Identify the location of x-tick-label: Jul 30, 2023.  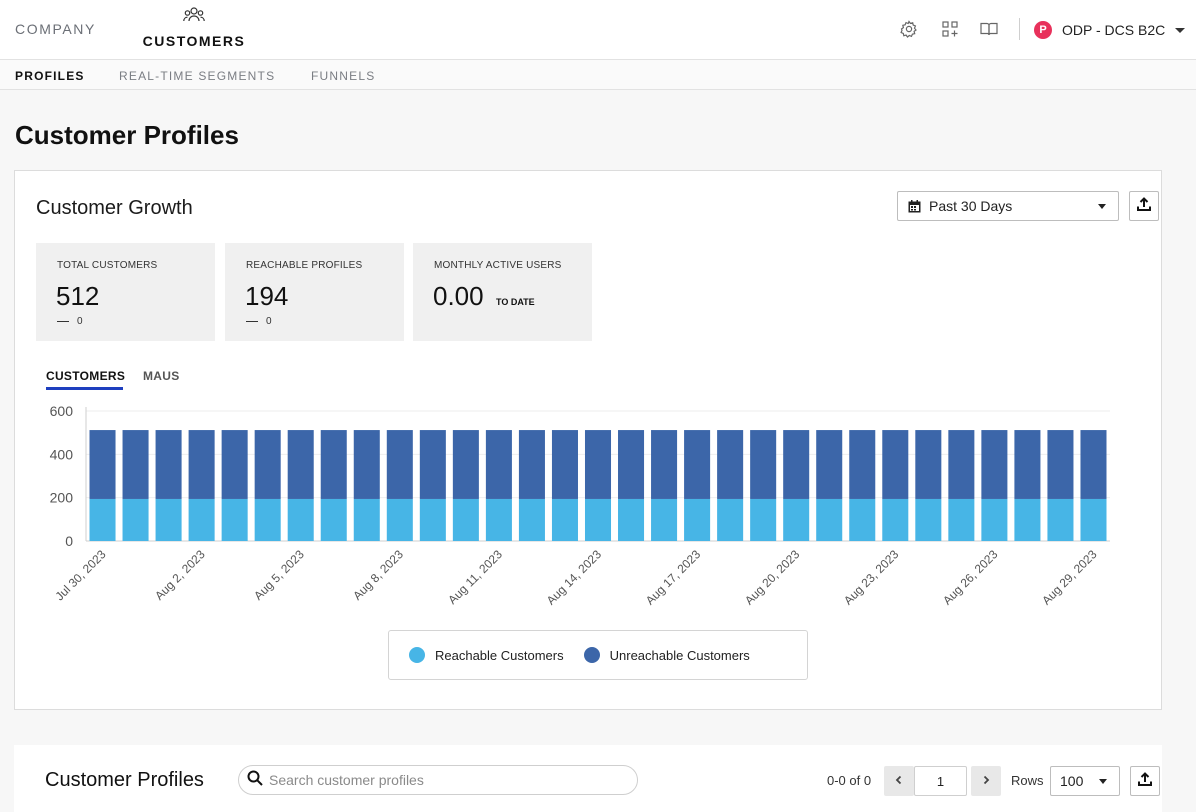
(80, 575).